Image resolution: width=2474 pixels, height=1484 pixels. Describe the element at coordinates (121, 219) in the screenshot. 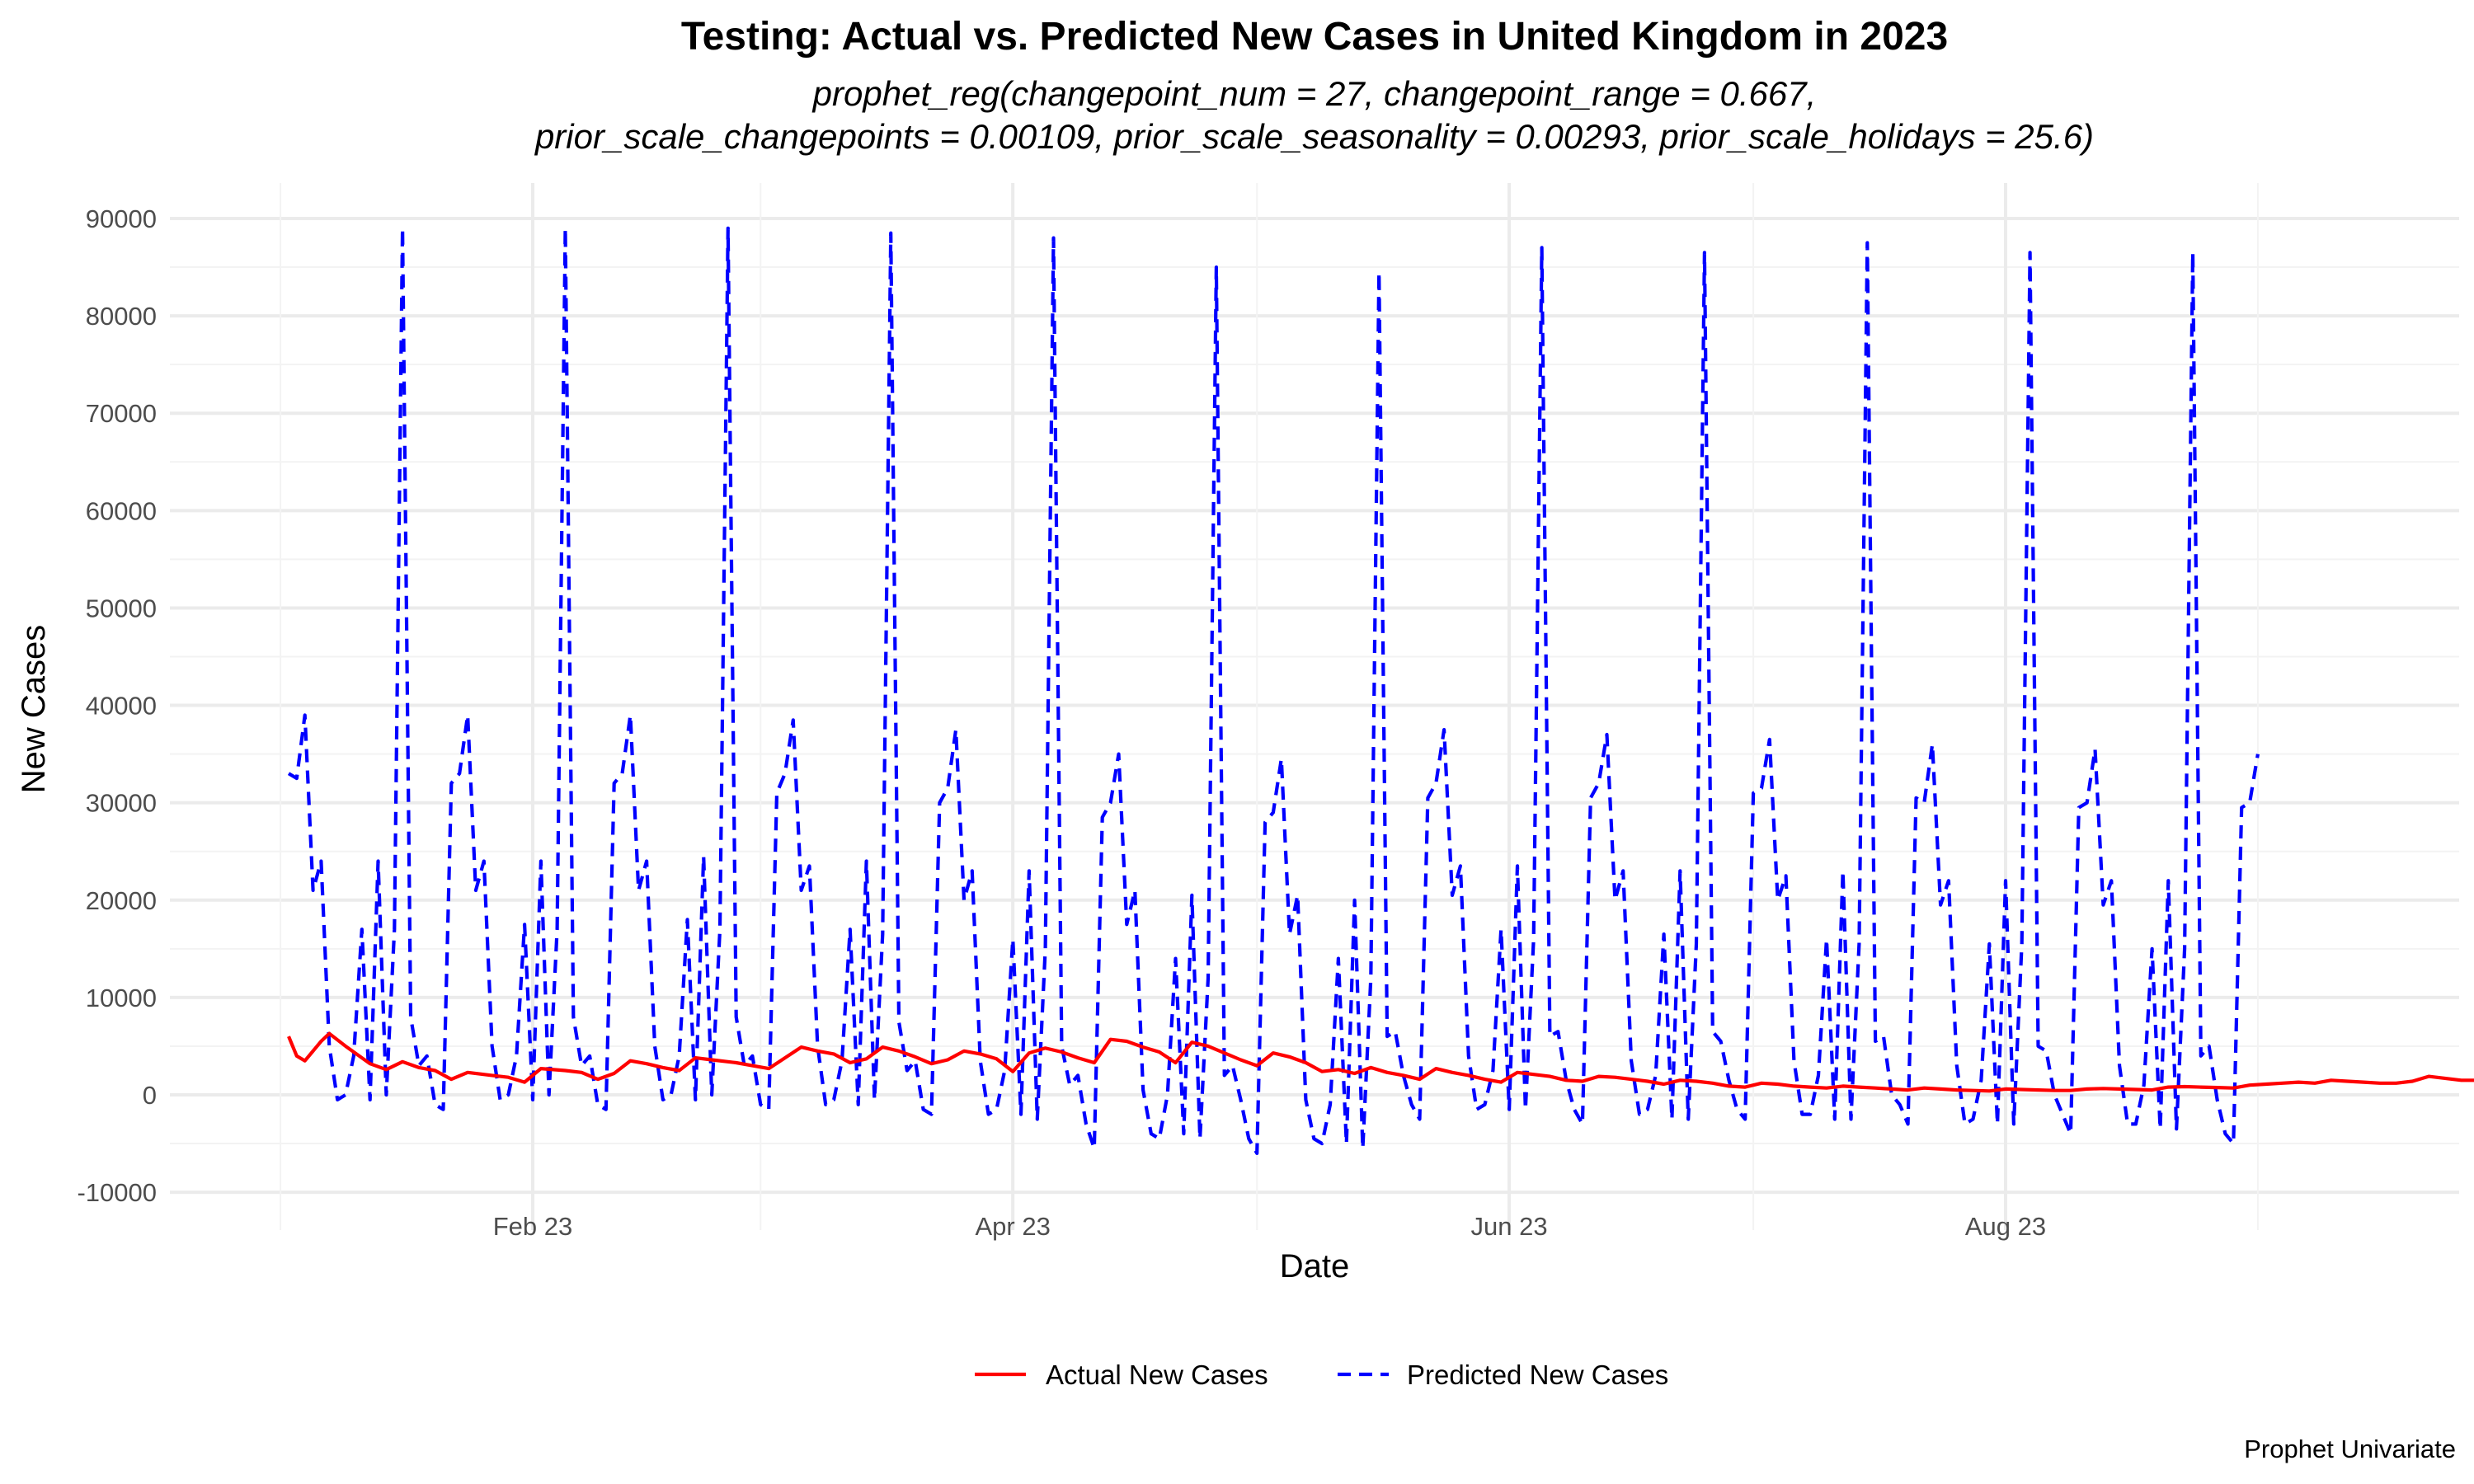

I see `y-tick-label: 90000` at that location.